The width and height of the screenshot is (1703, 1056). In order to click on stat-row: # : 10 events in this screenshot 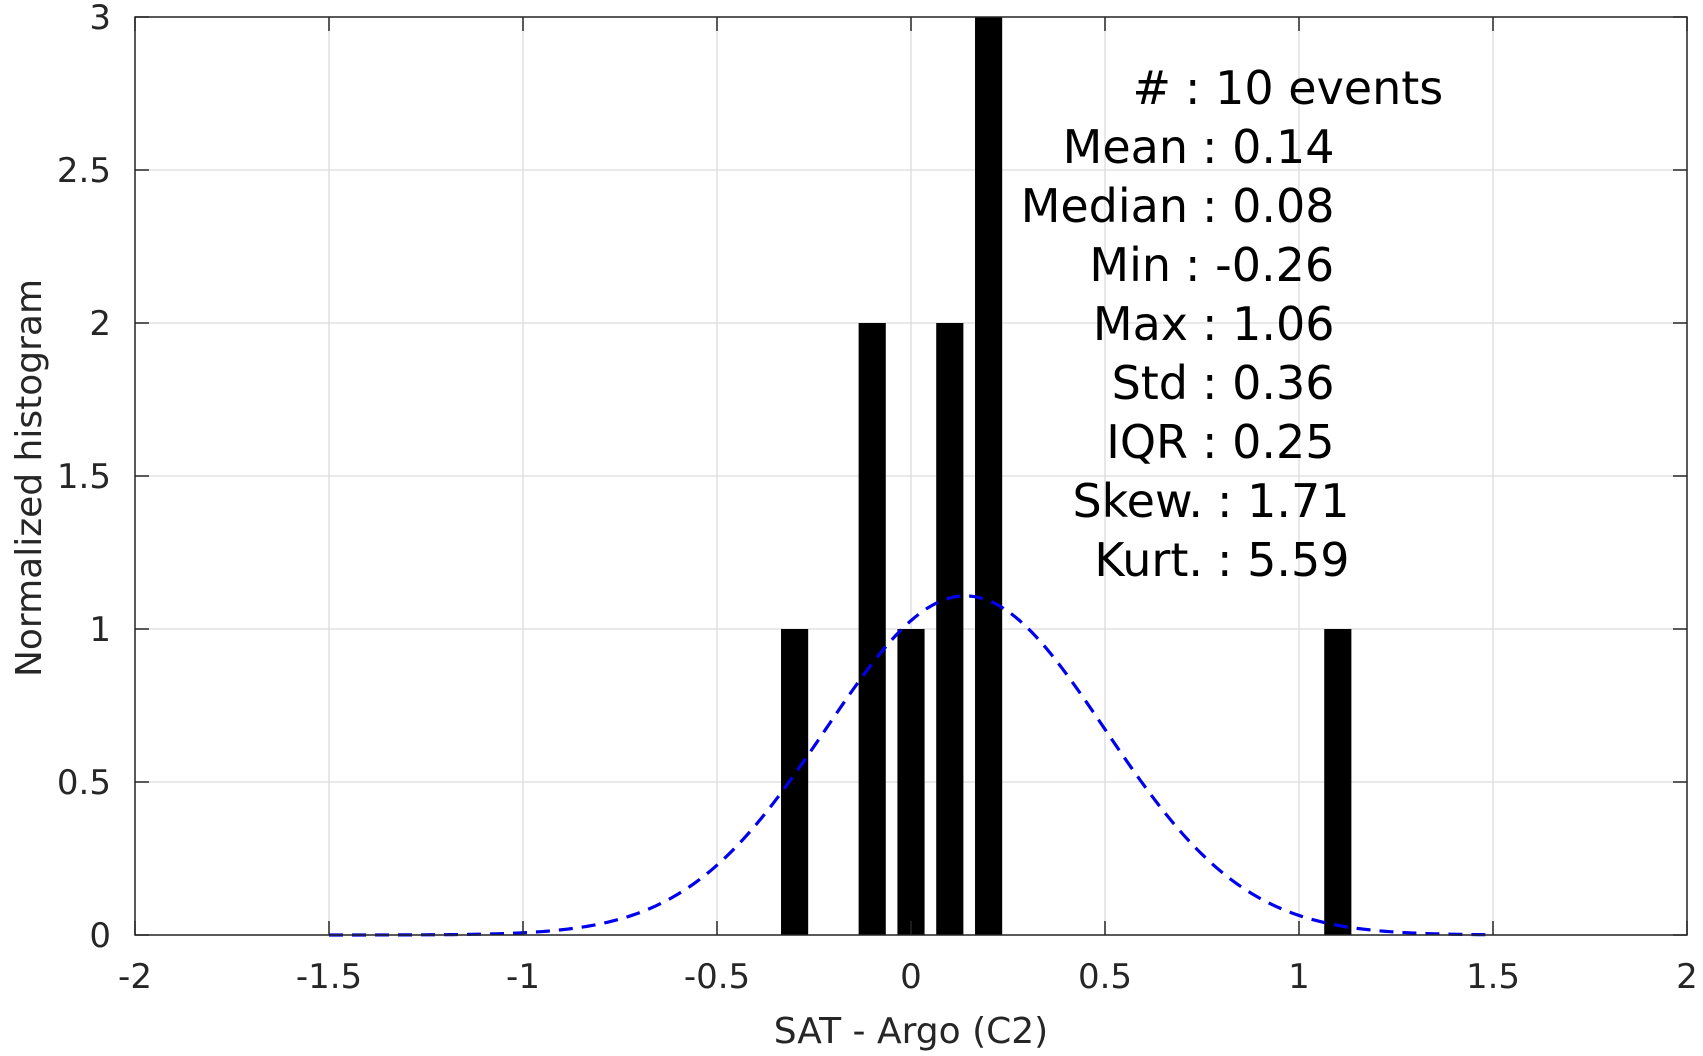, I will do `click(1287, 88)`.